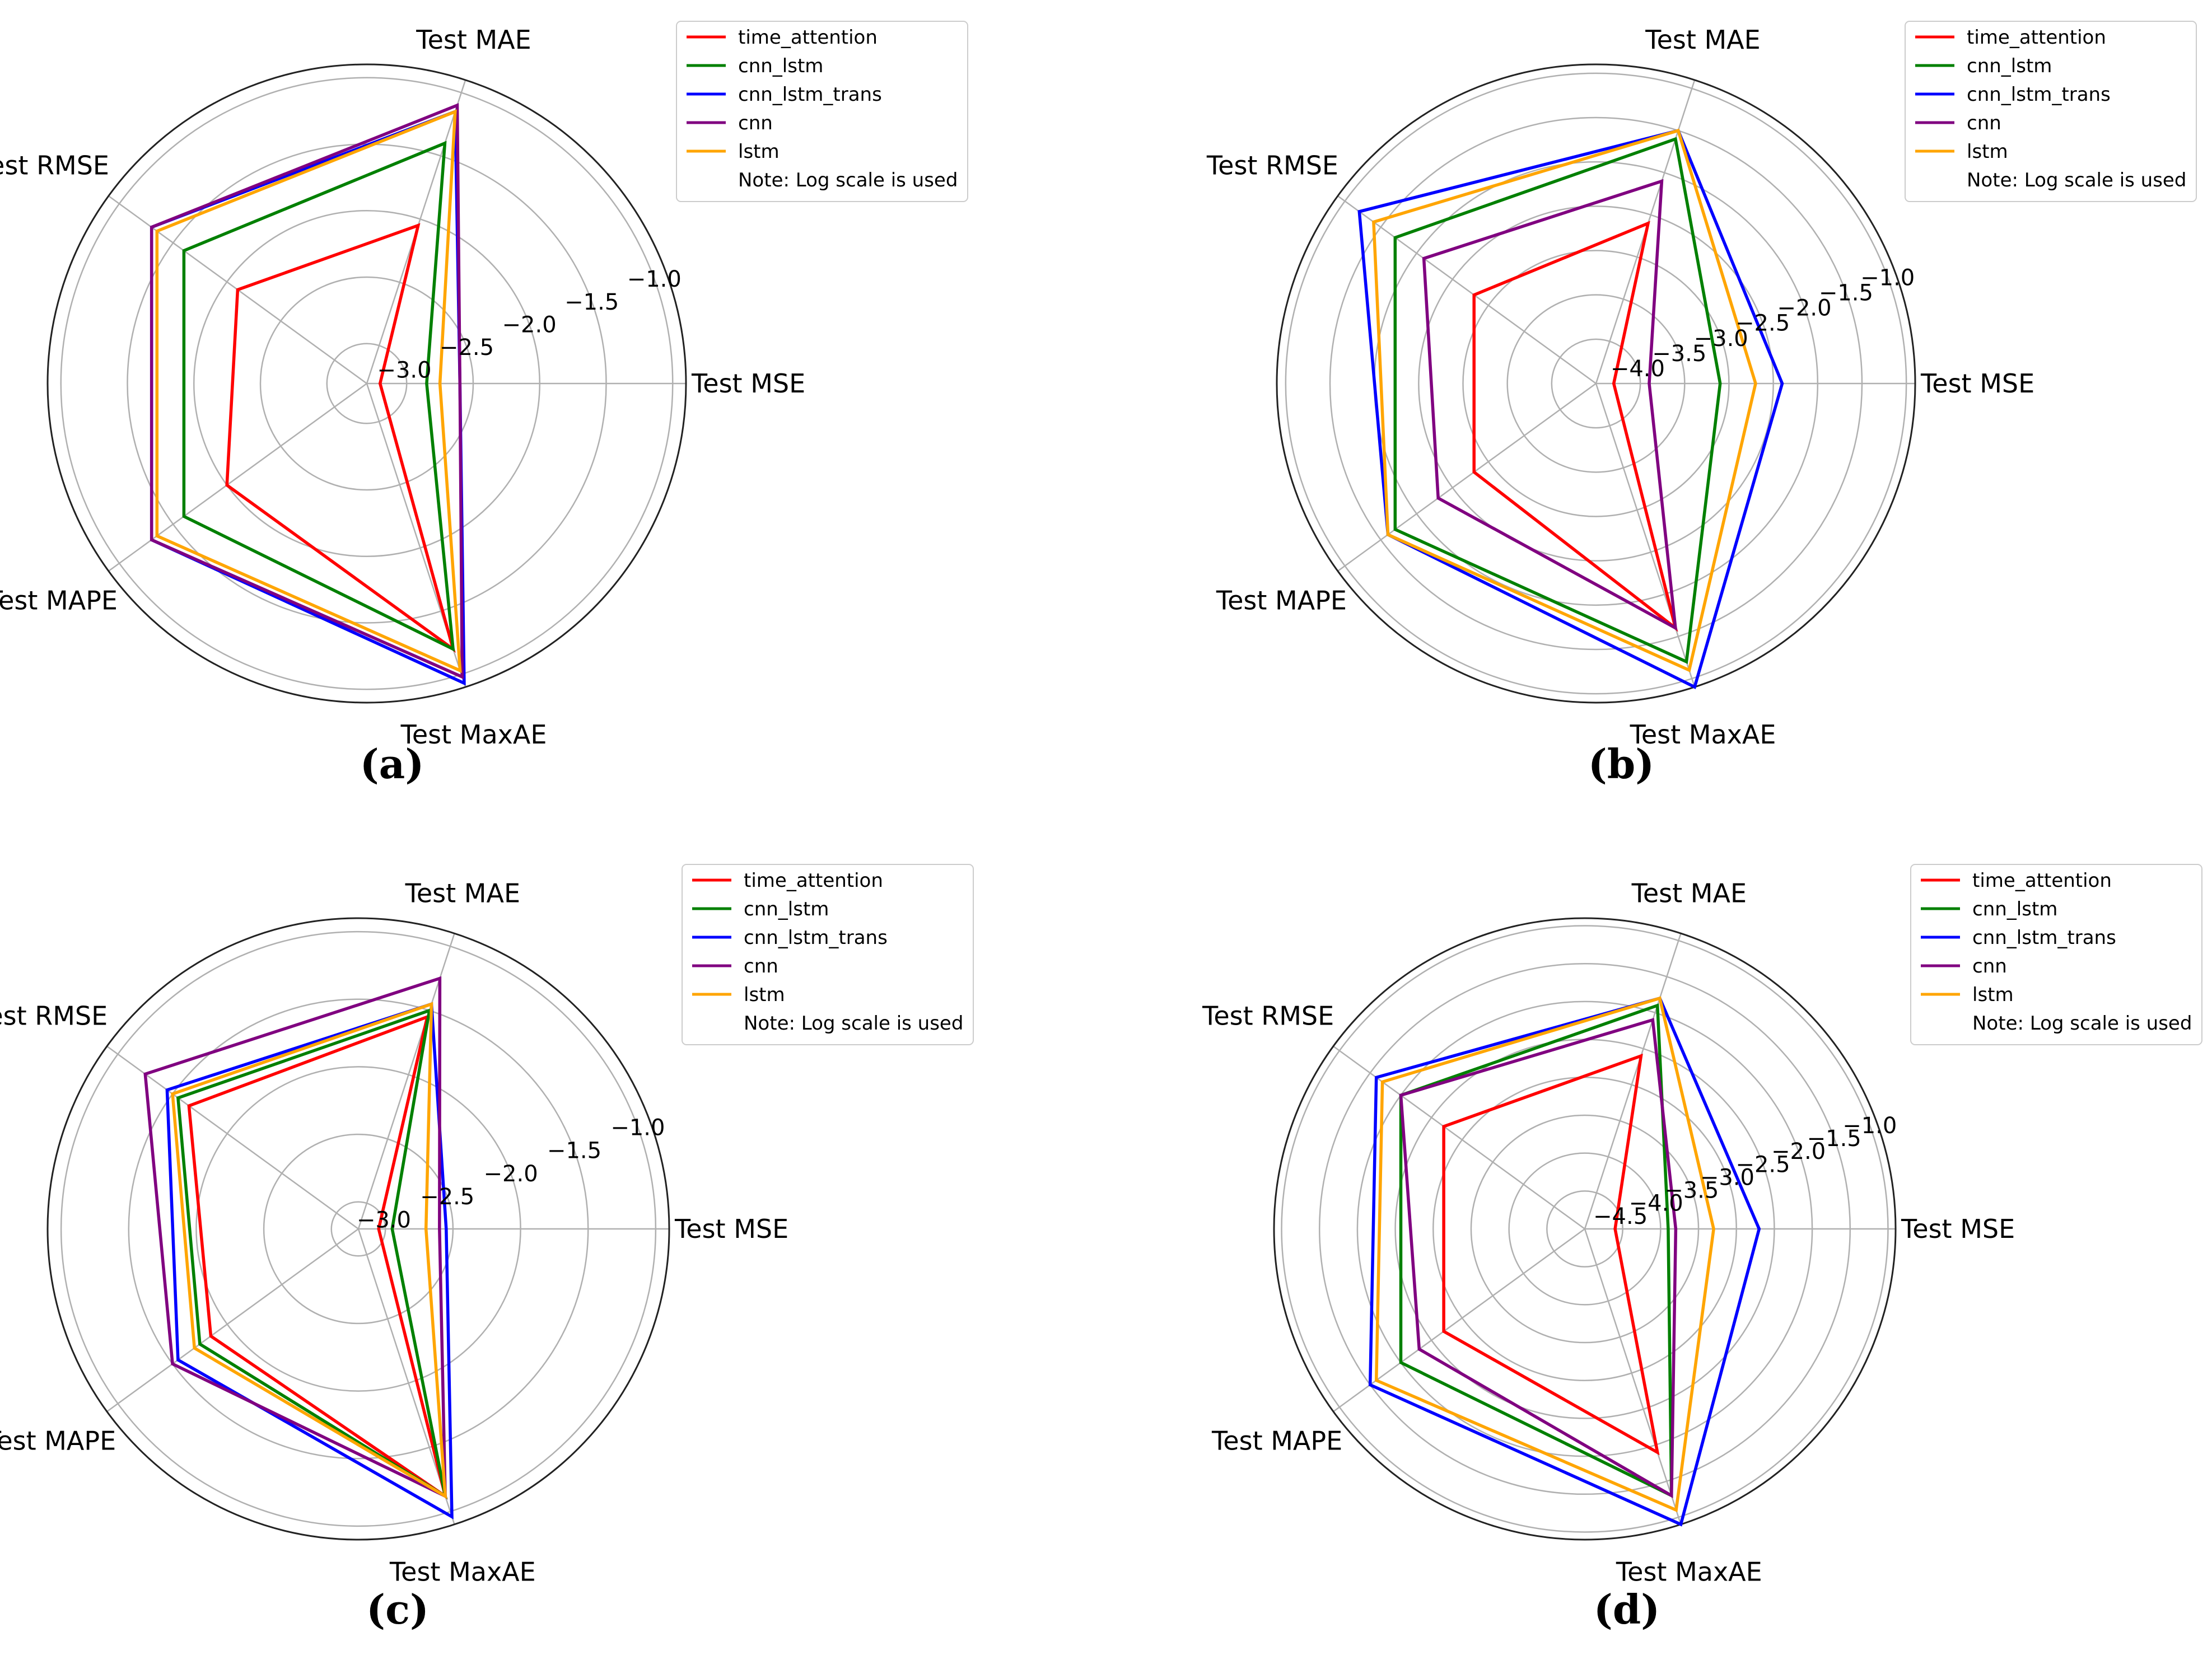 This screenshot has width=2212, height=1660. What do you see at coordinates (1633, 1081) in the screenshot?
I see `spoke-test-mae` at bounding box center [1633, 1081].